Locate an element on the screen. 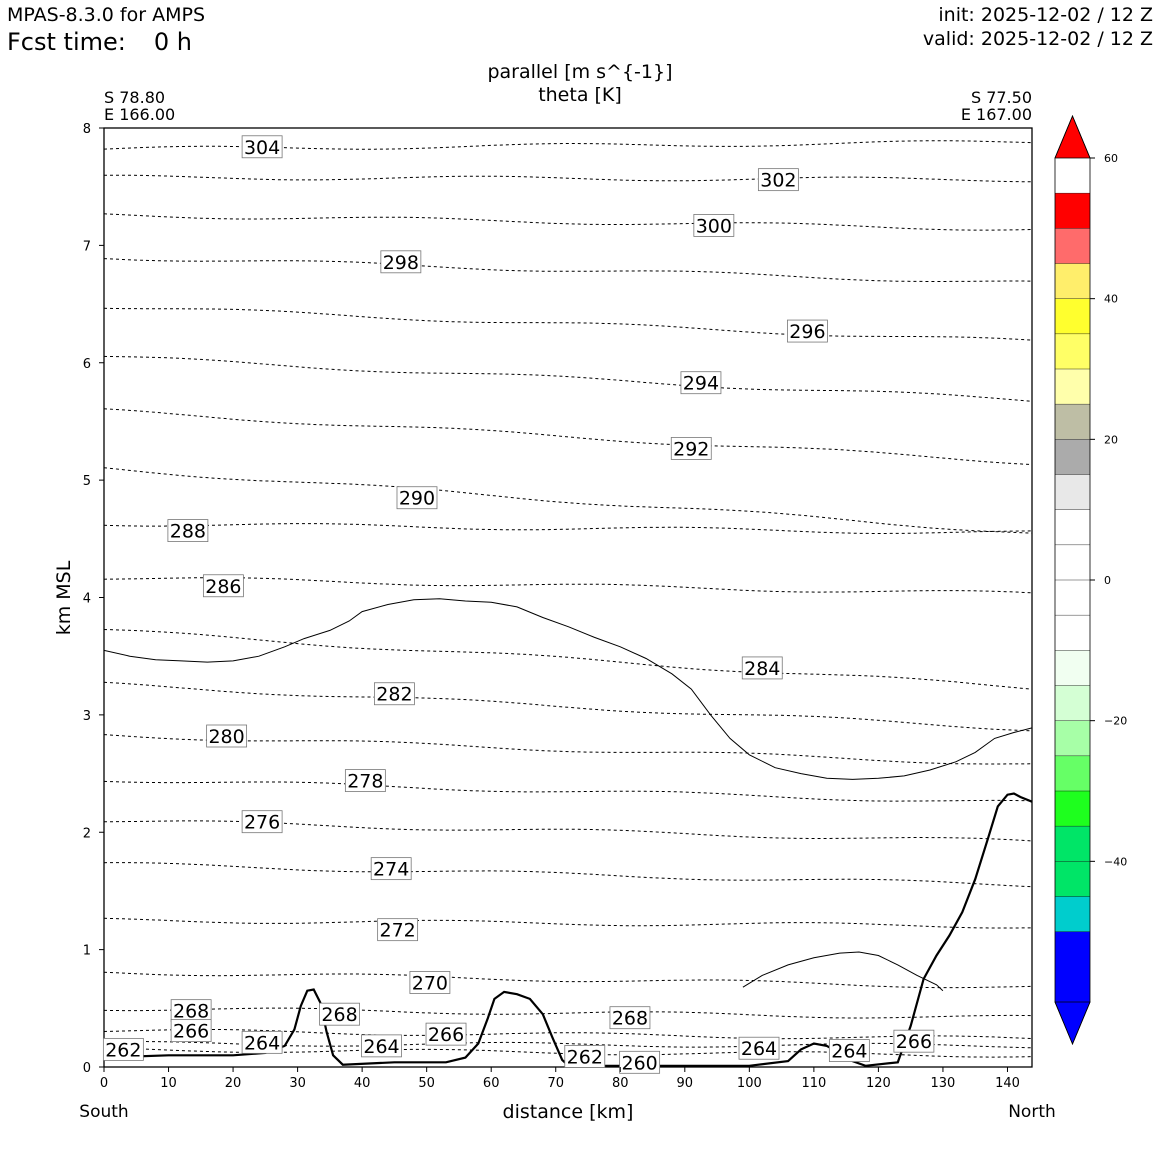 The width and height of the screenshot is (1160, 1160). contour-label-text: 294 is located at coordinates (701, 384).